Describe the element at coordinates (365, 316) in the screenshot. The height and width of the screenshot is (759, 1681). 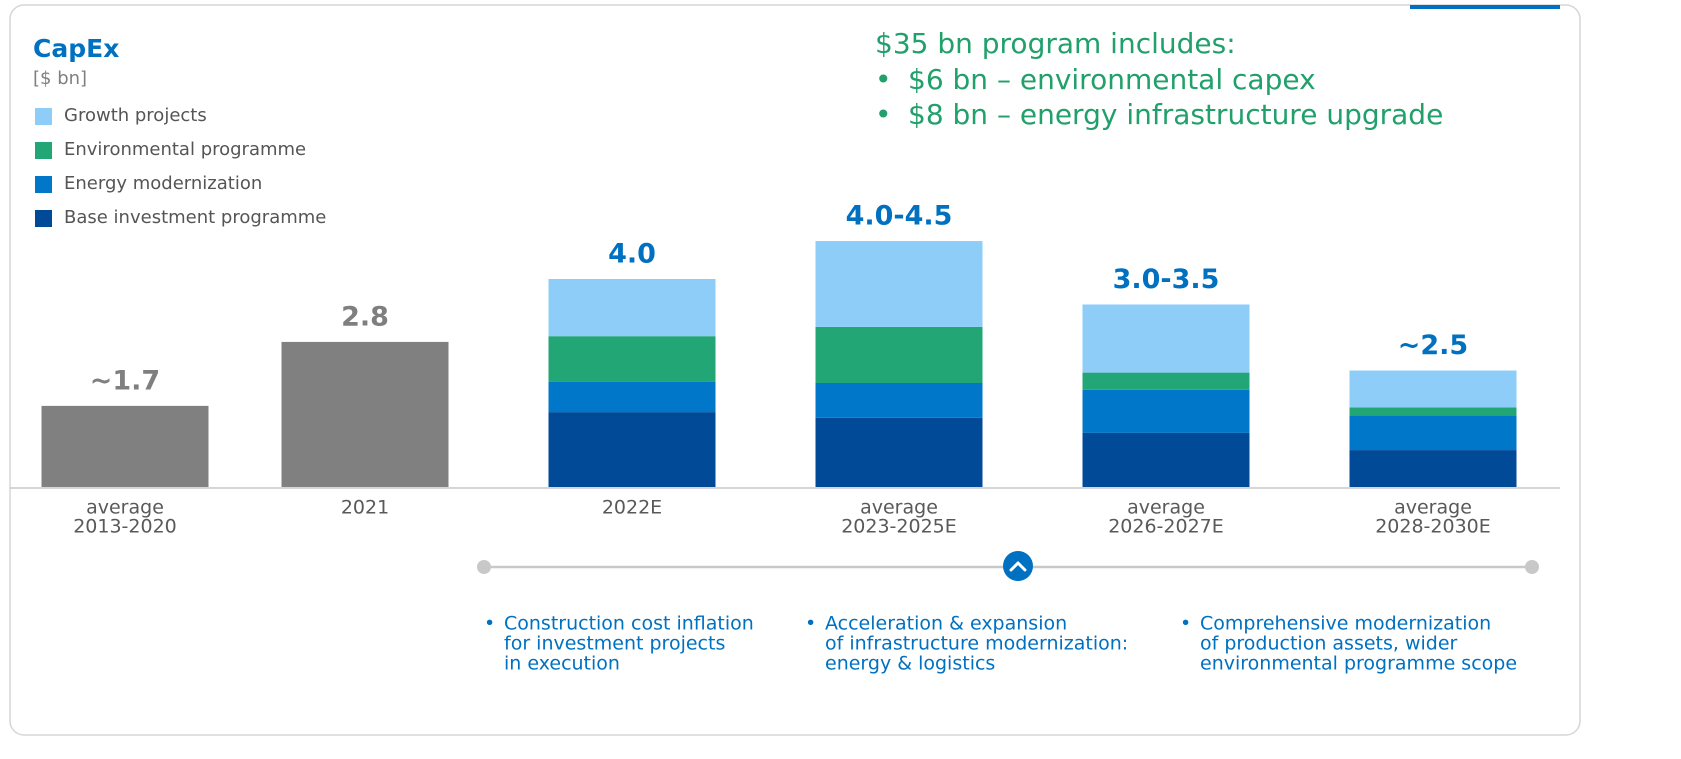
I see `total-label: 2.8` at that location.